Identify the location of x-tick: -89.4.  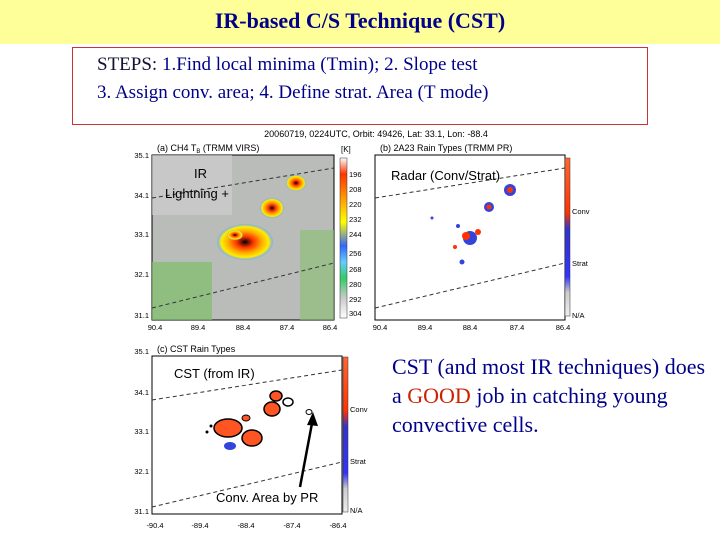
(199, 525).